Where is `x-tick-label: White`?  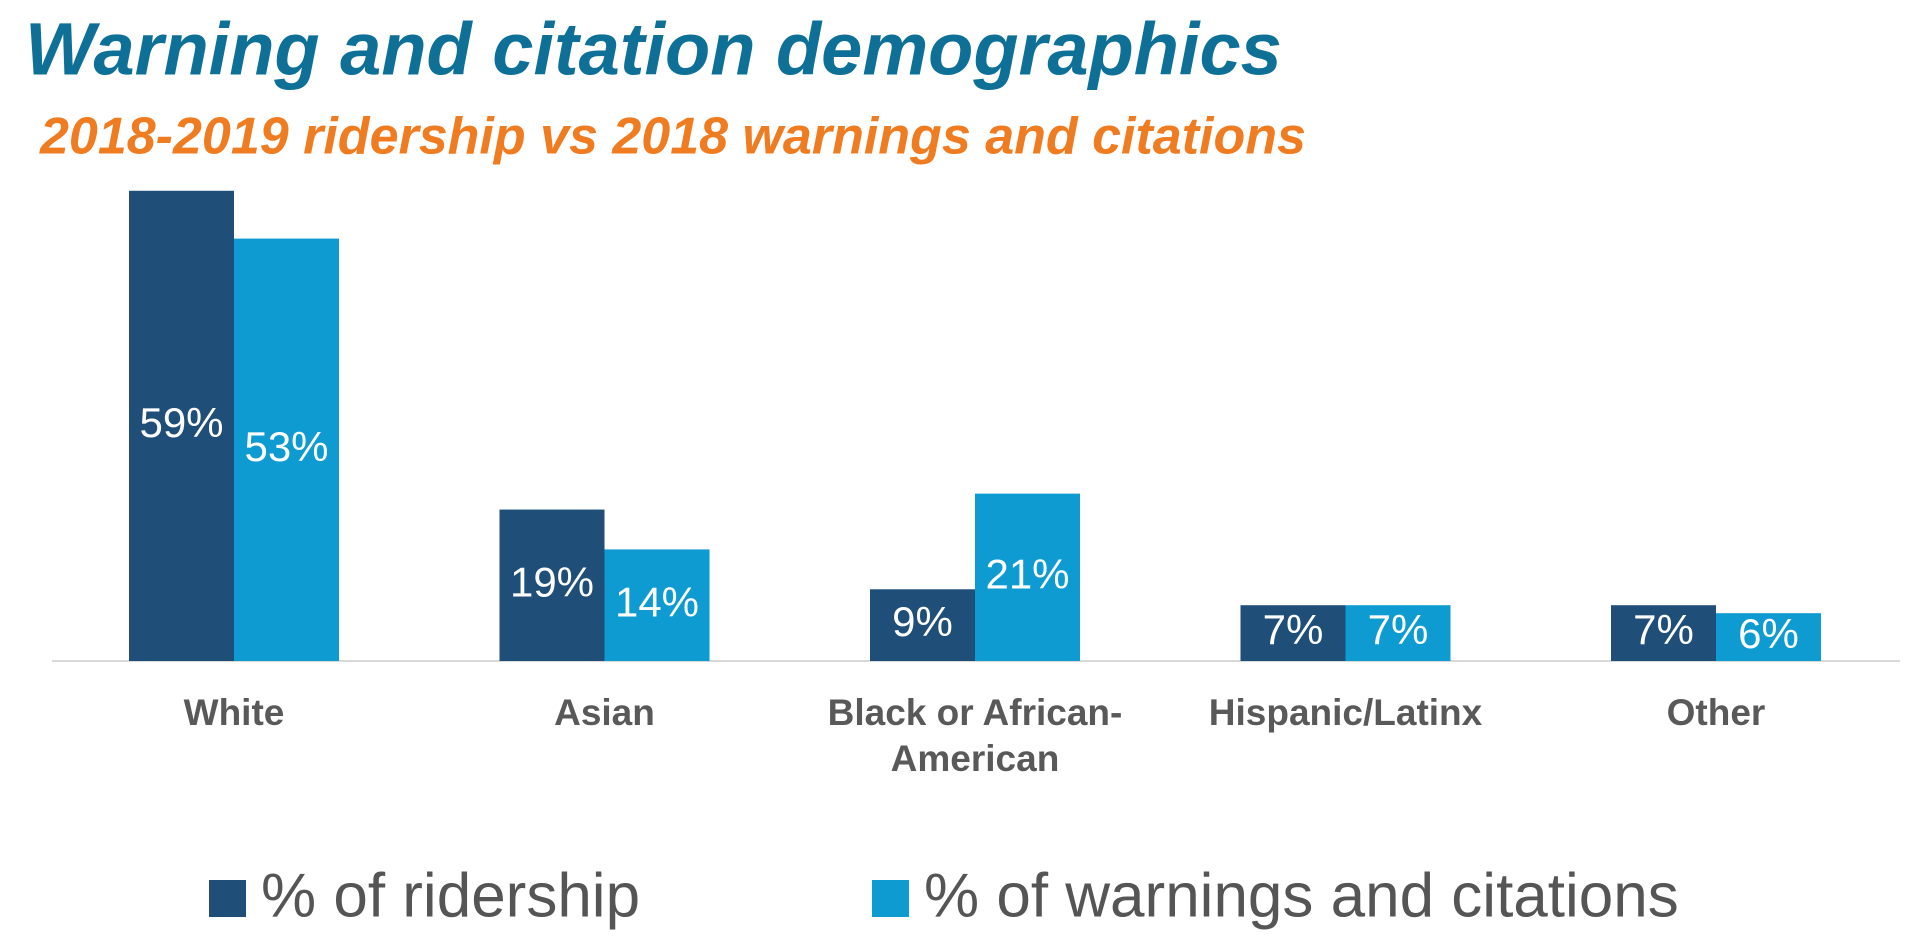
x-tick-label: White is located at coordinates (234, 712).